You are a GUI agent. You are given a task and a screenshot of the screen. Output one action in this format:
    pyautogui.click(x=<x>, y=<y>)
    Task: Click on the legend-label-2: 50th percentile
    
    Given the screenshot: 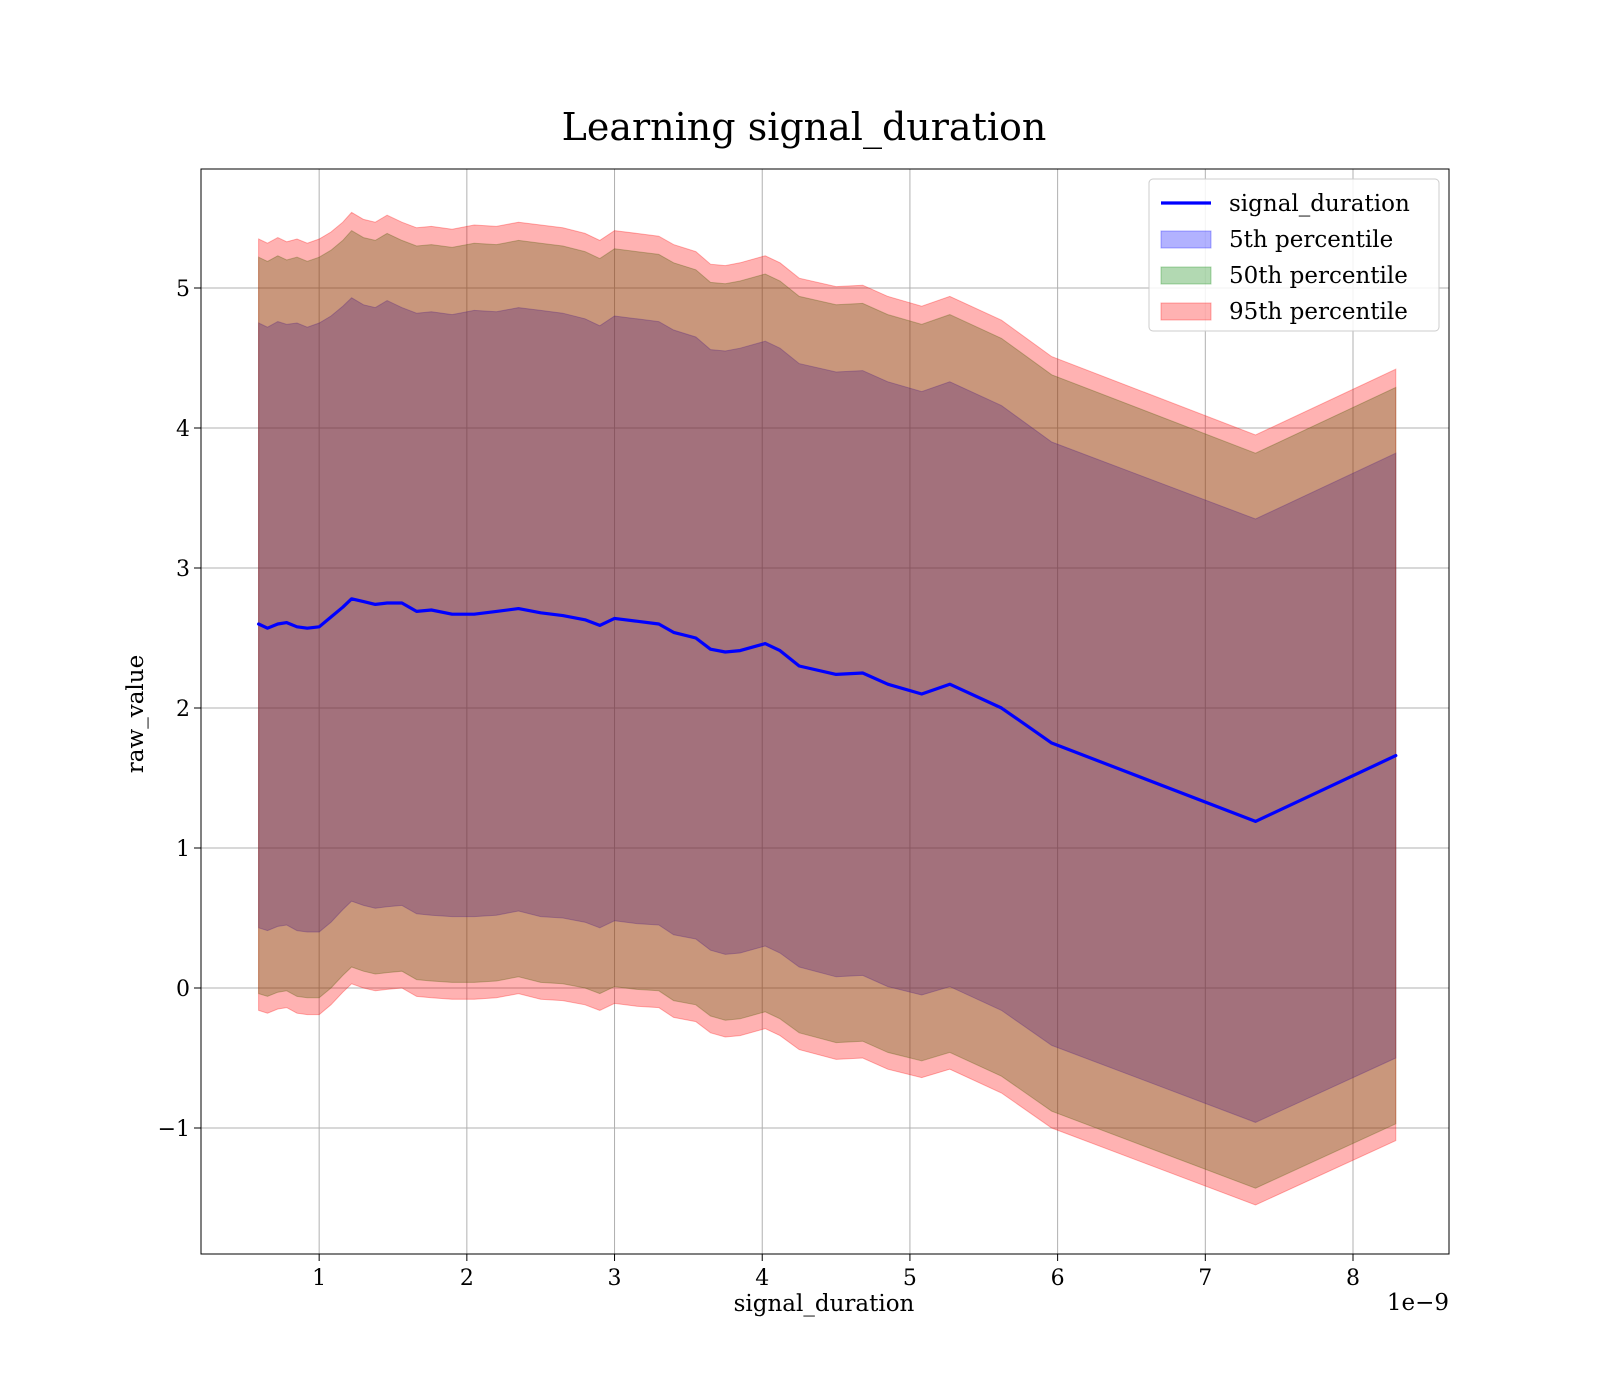 What is the action you would take?
    pyautogui.click(x=1318, y=276)
    